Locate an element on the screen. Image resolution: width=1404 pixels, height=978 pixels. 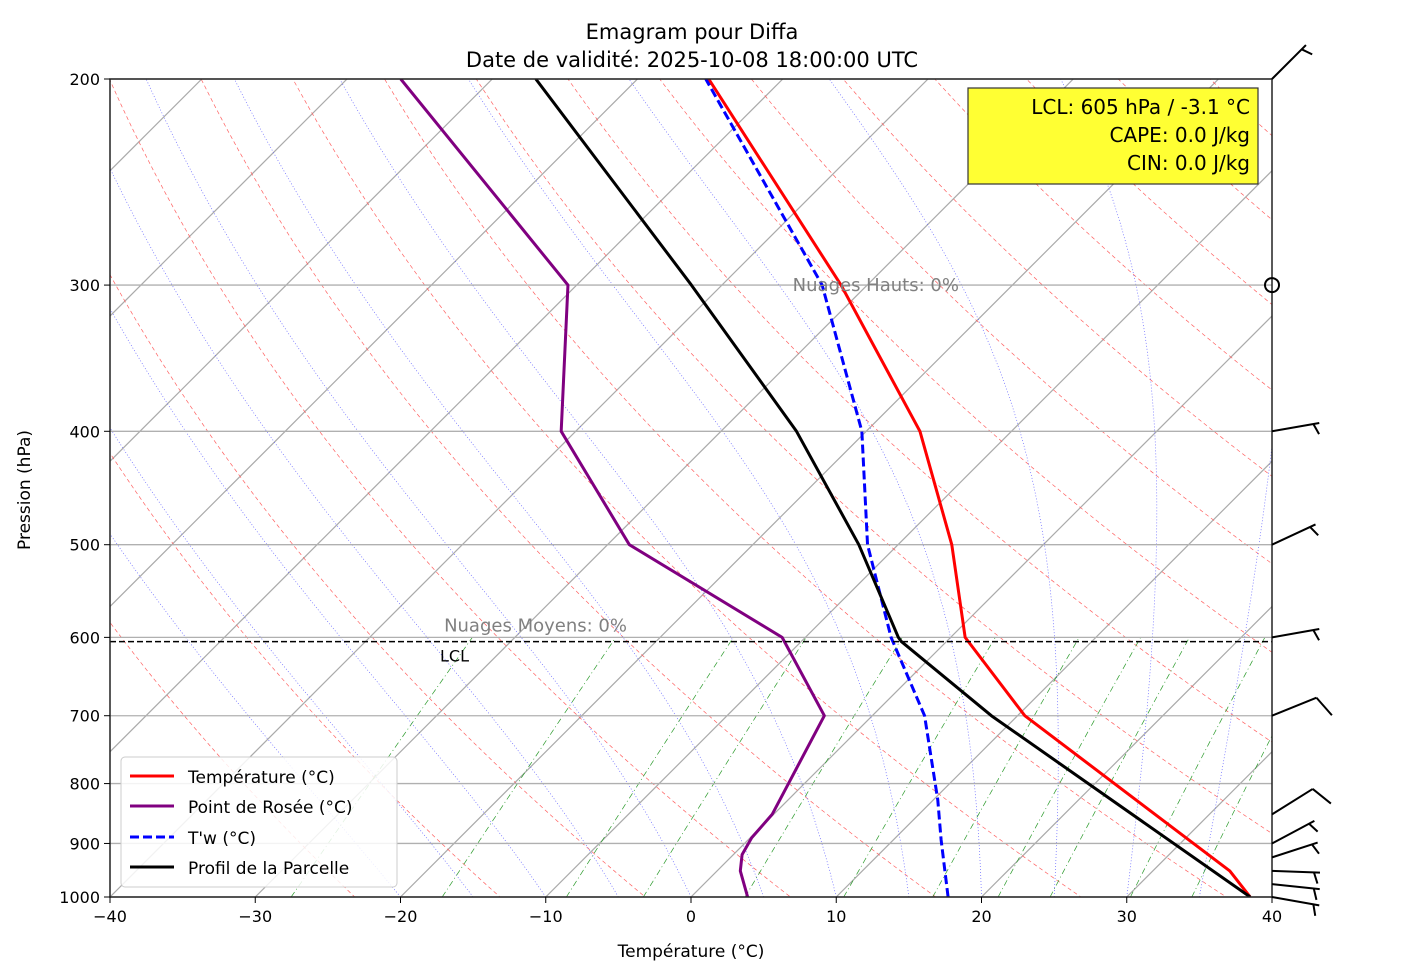
x-tick-label: −30 is located at coordinates (255, 916).